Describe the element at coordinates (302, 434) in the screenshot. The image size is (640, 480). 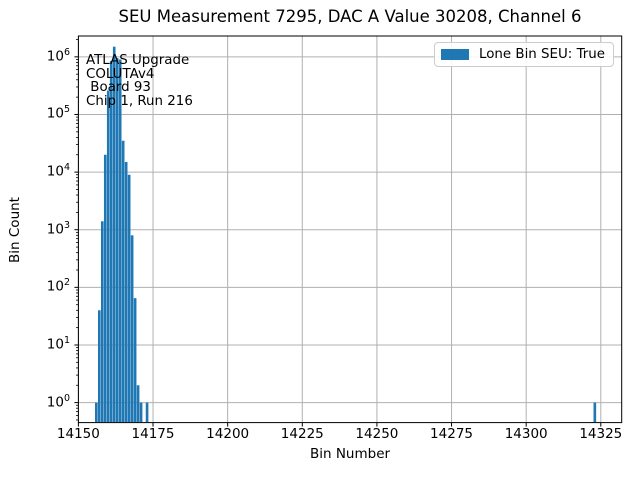
I see `x-tick-label: 14225` at that location.